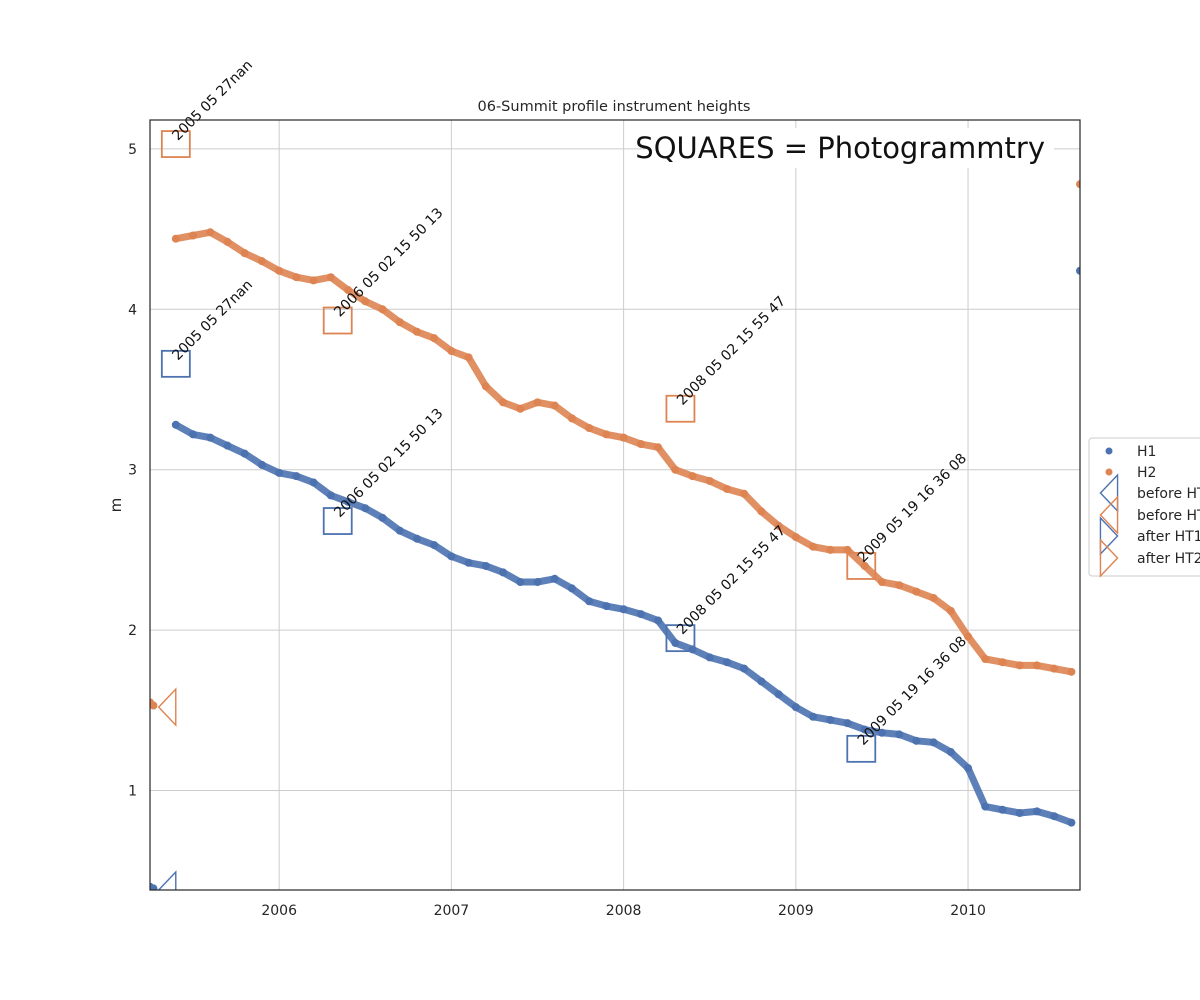  I want to click on legend-label: H2, so click(1146, 473).